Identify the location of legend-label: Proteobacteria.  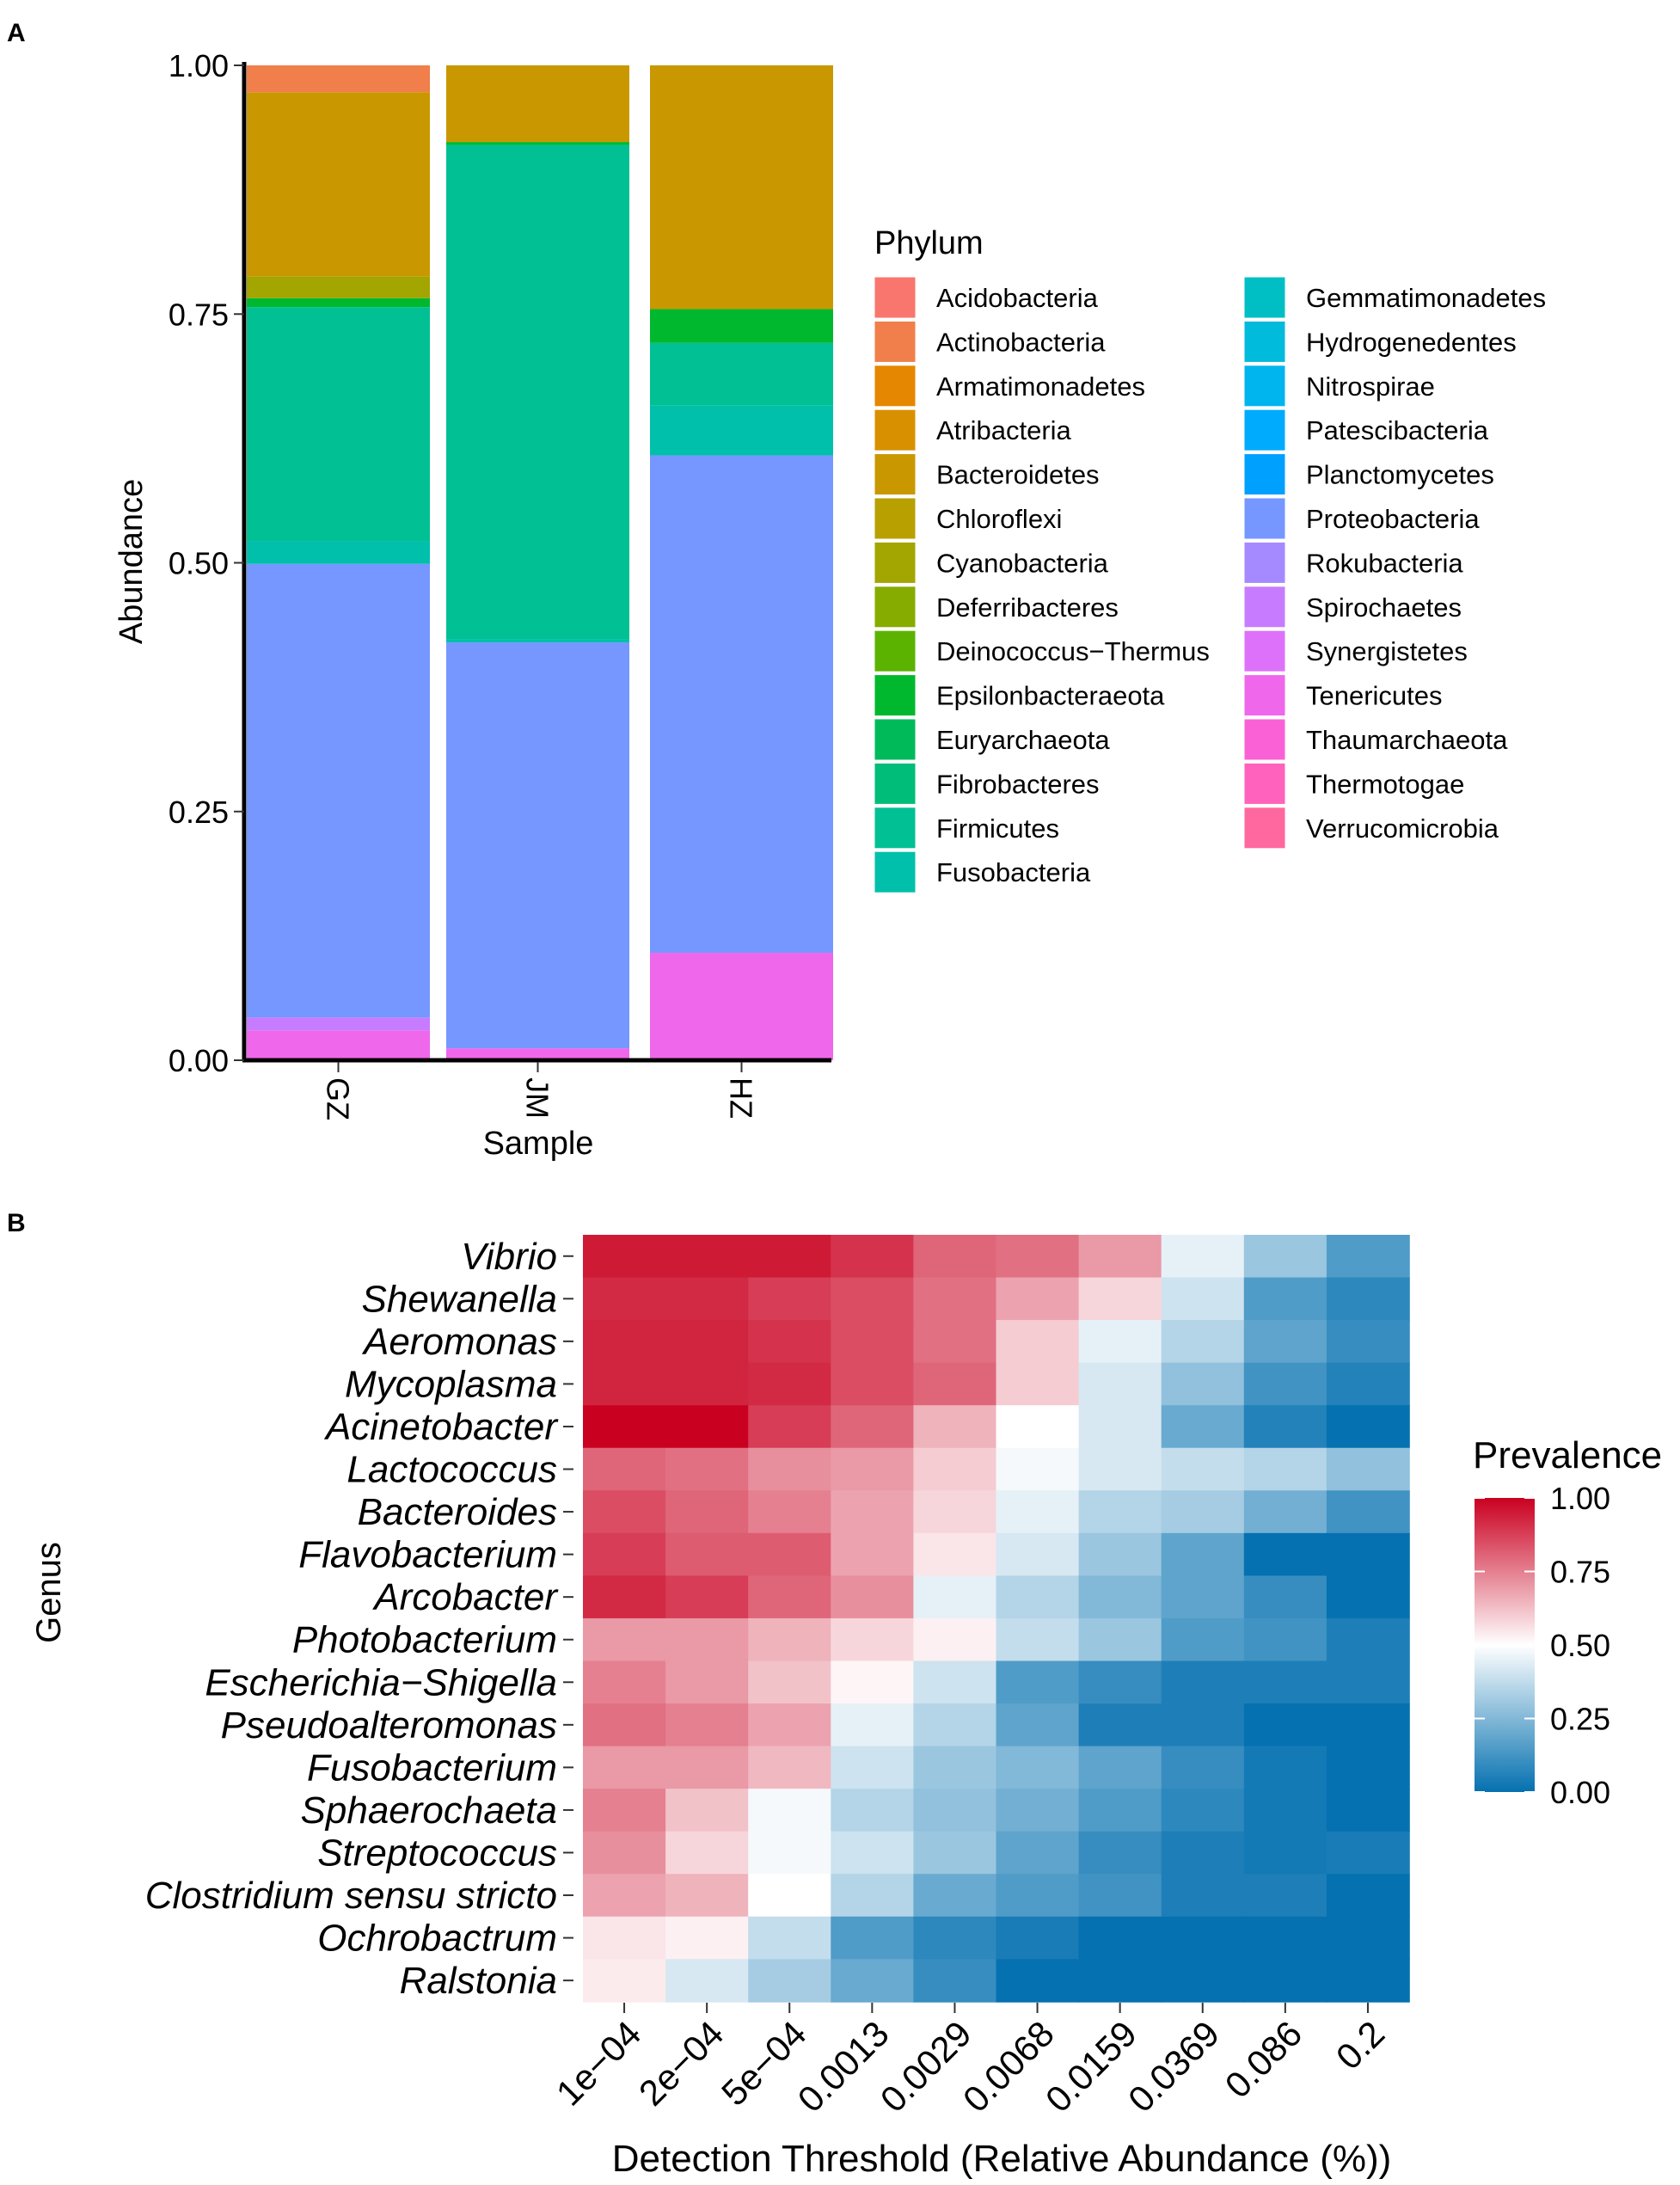
(1393, 519).